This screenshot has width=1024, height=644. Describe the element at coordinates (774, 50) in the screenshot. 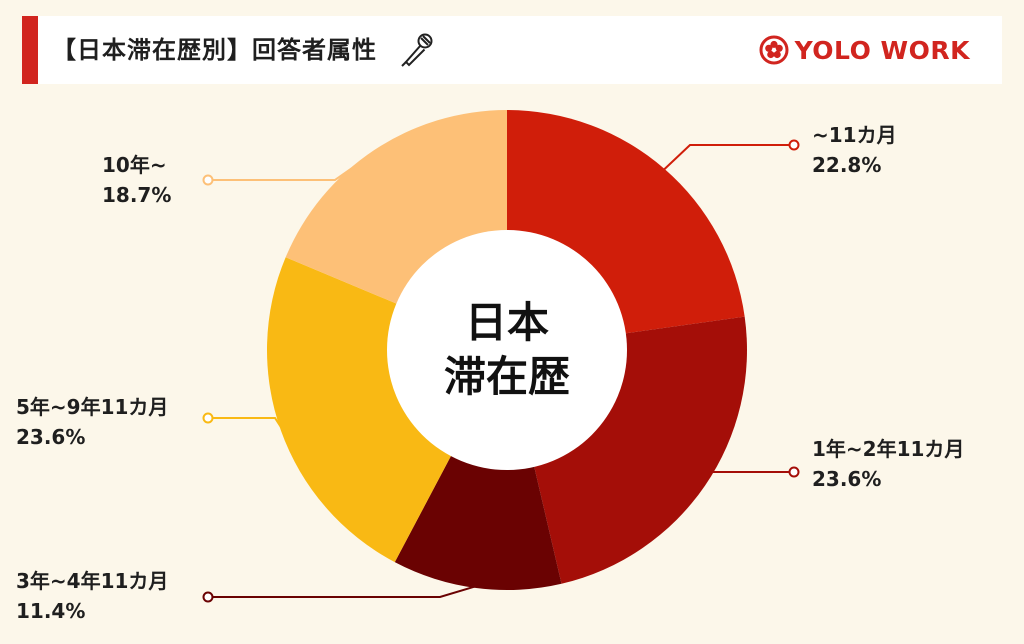

I see `yolo-logo-icon` at that location.